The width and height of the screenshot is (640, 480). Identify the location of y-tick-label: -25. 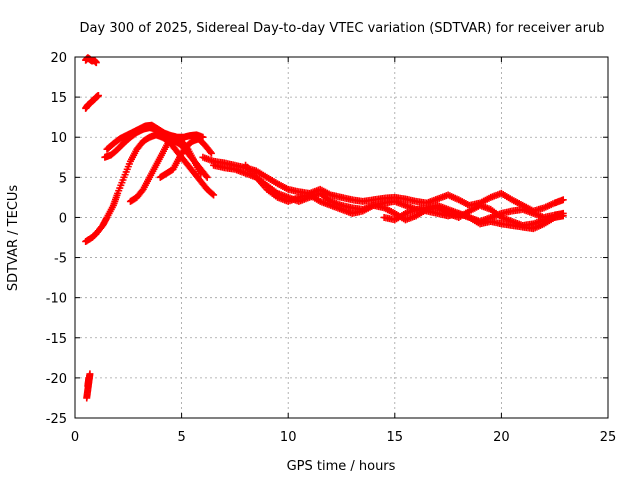
(56, 419).